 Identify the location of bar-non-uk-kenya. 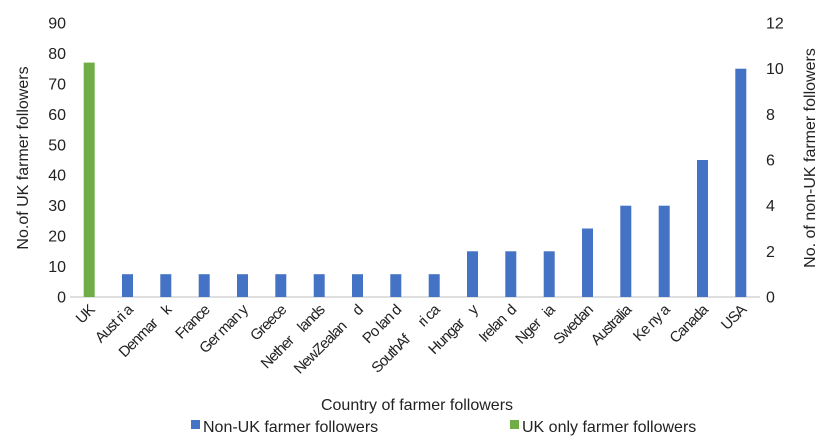
(664, 251).